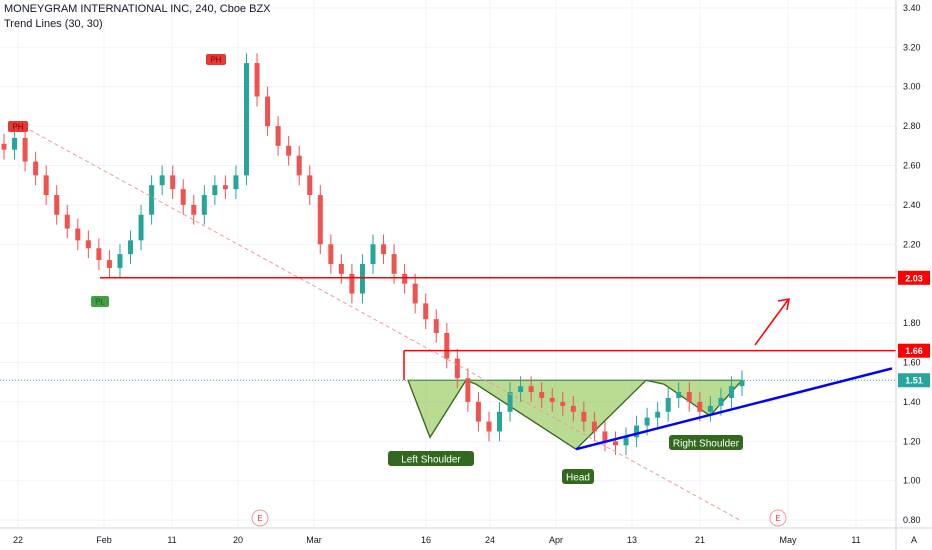 The image size is (932, 550). I want to click on earnings-marker-label: E, so click(259, 518).